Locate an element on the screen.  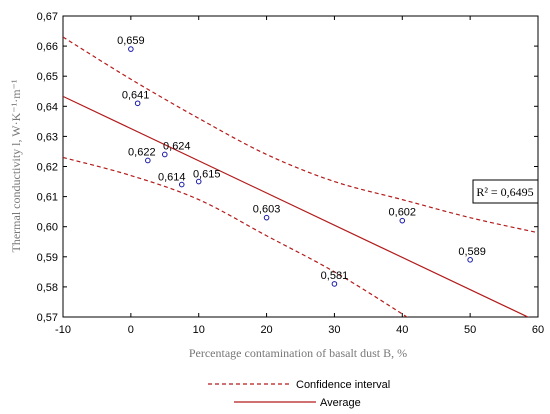
y-tick-label: 0,65 is located at coordinates (47, 77).